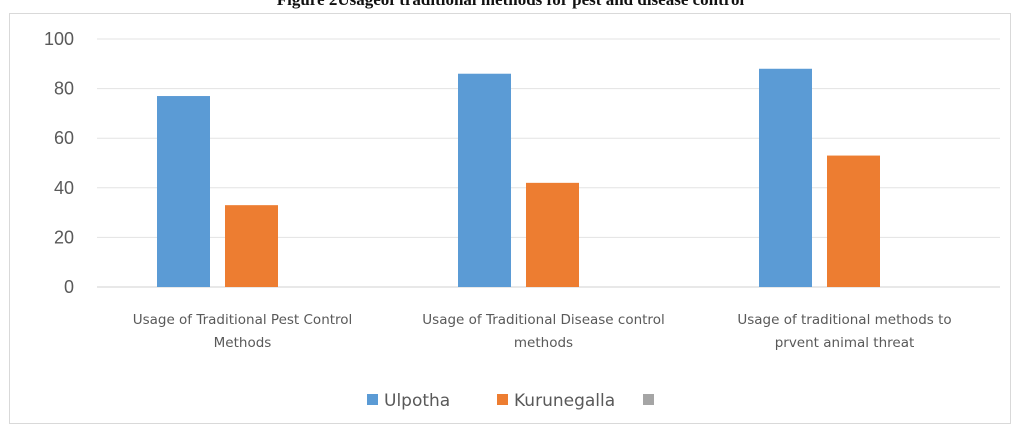 This screenshot has height=430, width=1021. I want to click on x-category-label: Methods, so click(243, 343).